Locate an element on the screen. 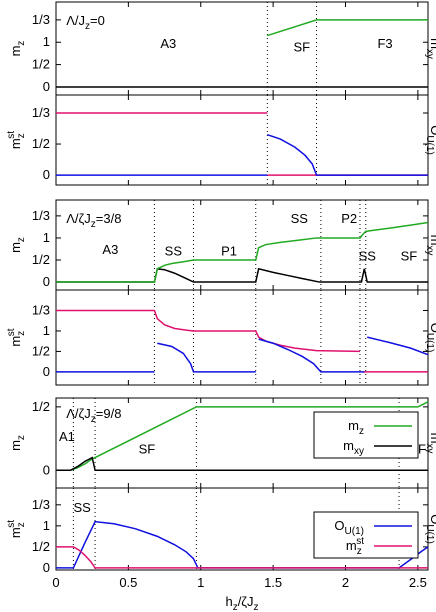 The width and height of the screenshot is (436, 612). annotation: A3 is located at coordinates (110, 249).